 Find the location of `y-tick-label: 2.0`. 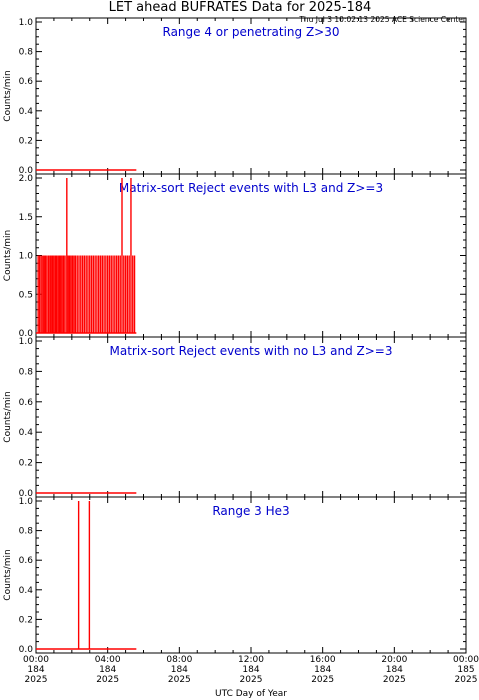

y-tick-label: 2.0 is located at coordinates (26, 179).